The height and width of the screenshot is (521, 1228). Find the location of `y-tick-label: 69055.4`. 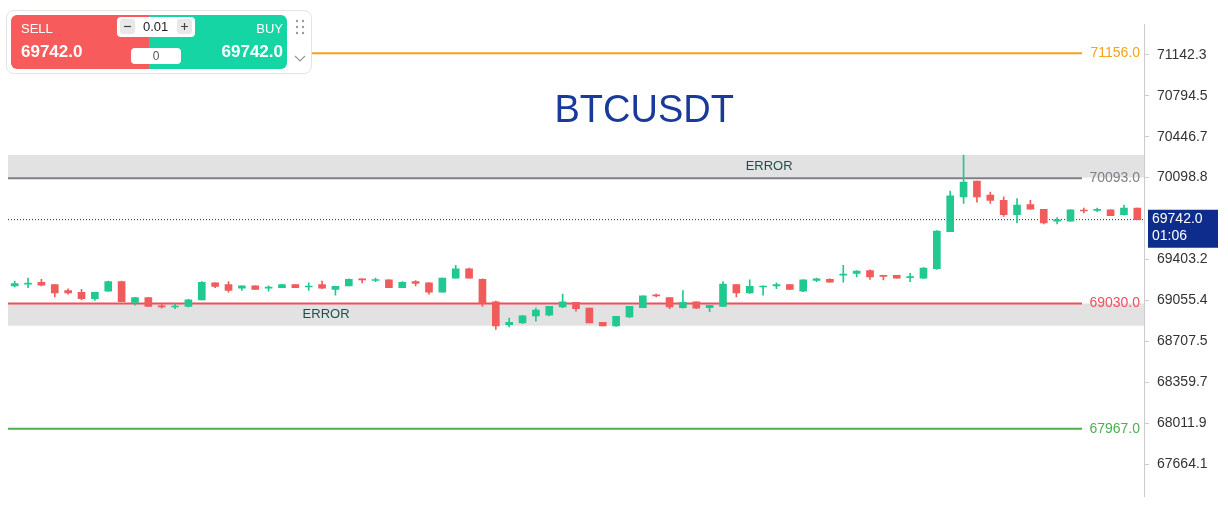

y-tick-label: 69055.4 is located at coordinates (1182, 299).